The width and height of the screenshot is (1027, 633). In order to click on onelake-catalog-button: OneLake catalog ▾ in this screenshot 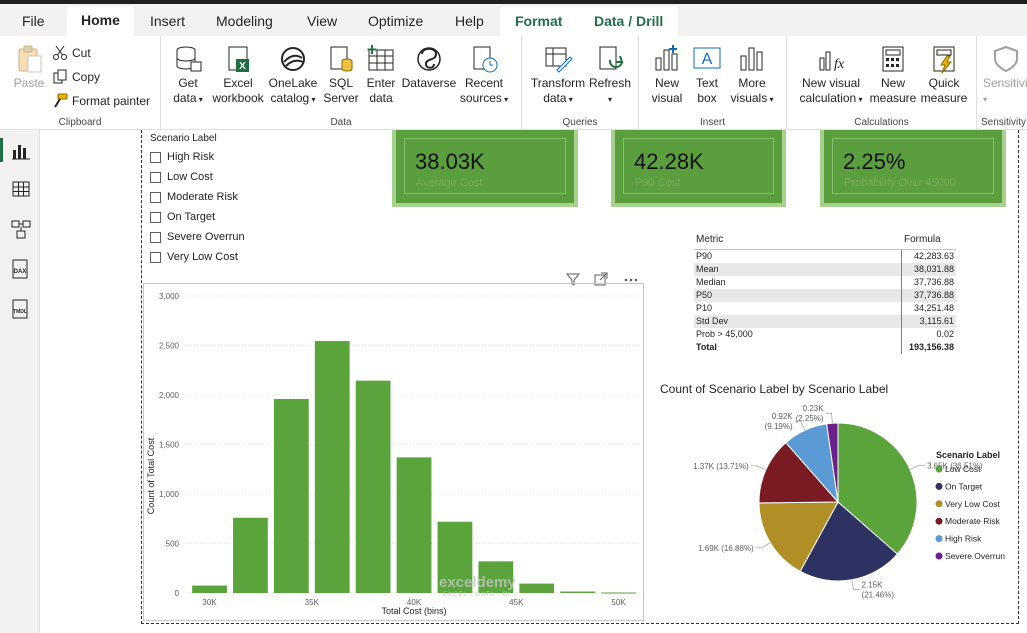, I will do `click(293, 75)`.